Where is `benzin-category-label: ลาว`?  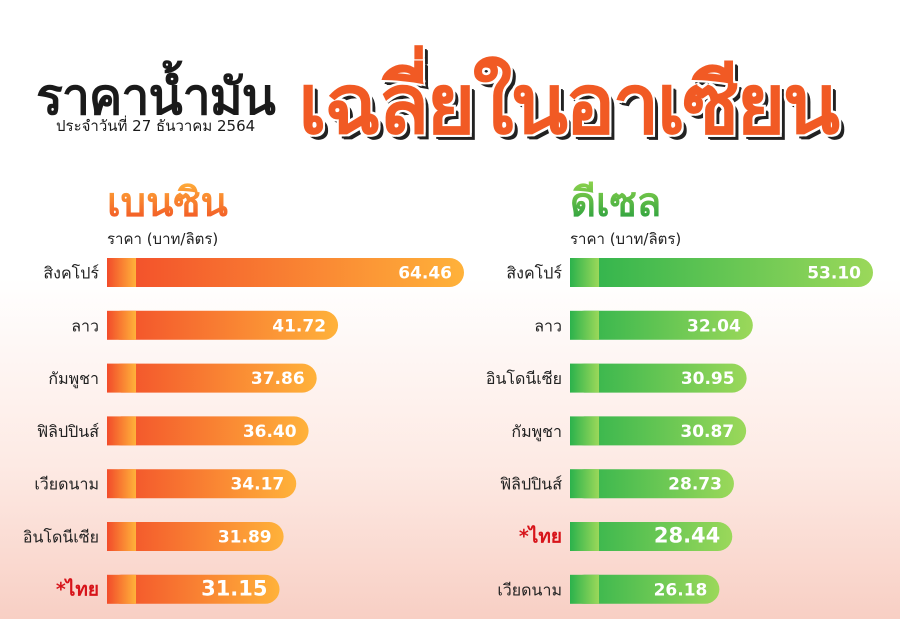 benzin-category-label: ลาว is located at coordinates (85, 325).